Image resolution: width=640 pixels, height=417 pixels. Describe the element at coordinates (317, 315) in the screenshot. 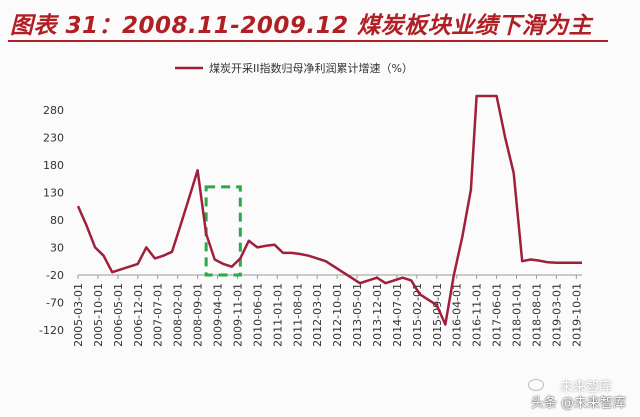

I see `x-tick-label: 2012-03-01` at that location.